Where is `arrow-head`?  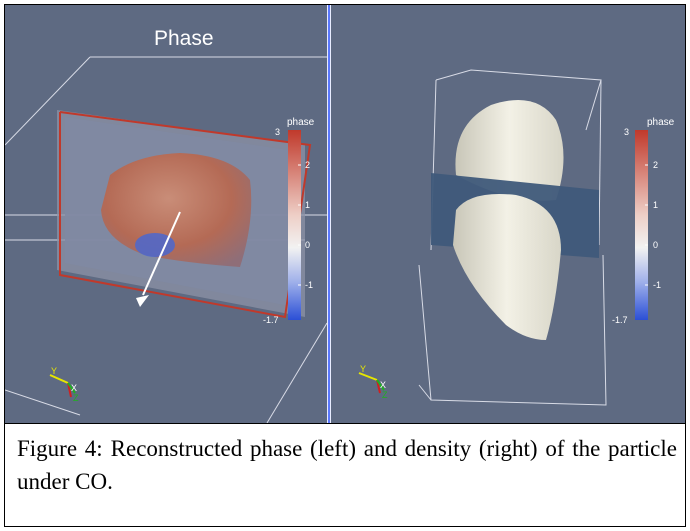 arrow-head is located at coordinates (142, 301).